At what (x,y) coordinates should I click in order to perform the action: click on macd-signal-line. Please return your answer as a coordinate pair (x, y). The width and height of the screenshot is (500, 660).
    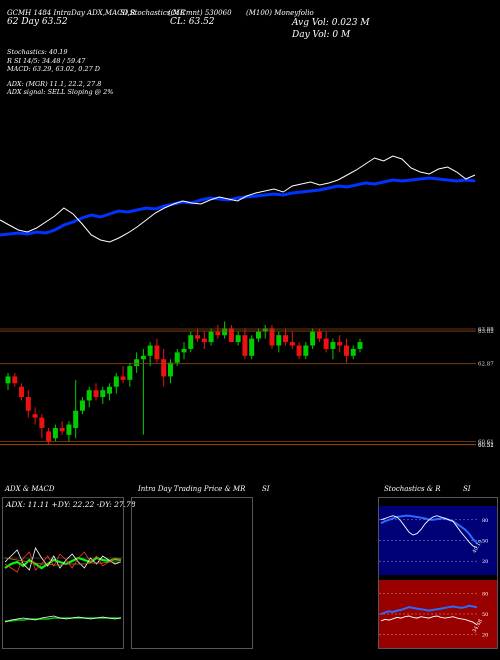
    Looking at the image, I should click on (63, 619).